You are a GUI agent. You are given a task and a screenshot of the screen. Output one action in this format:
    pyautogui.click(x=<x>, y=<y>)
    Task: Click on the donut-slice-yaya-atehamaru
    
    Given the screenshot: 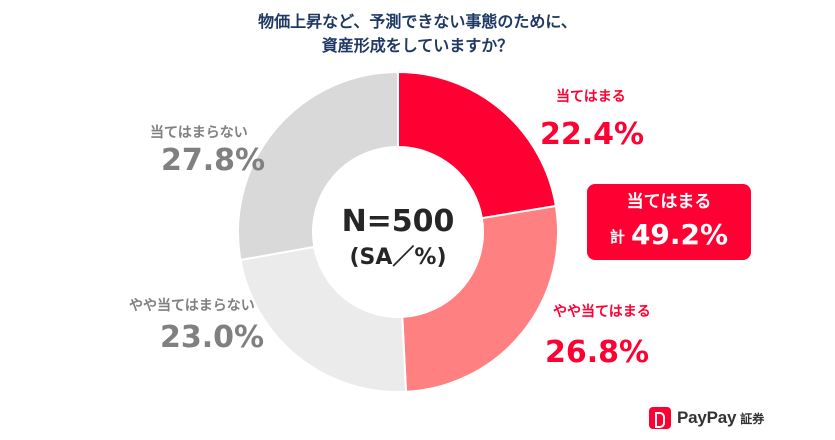 What is the action you would take?
    pyautogui.click(x=480, y=298)
    